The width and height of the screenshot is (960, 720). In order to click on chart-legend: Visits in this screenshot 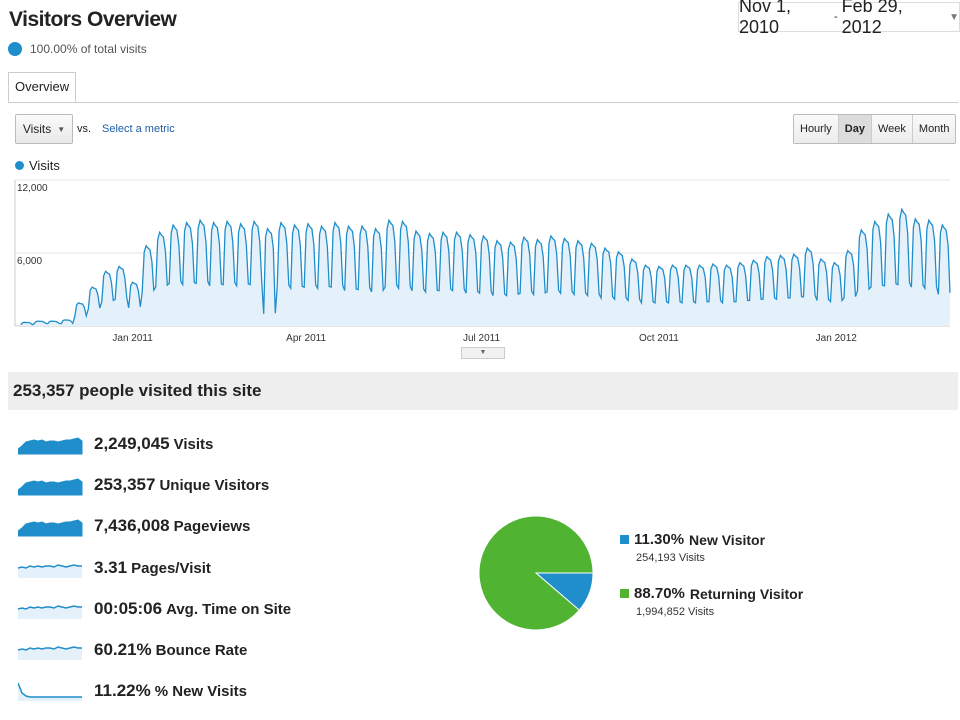, I will do `click(37, 165)`.